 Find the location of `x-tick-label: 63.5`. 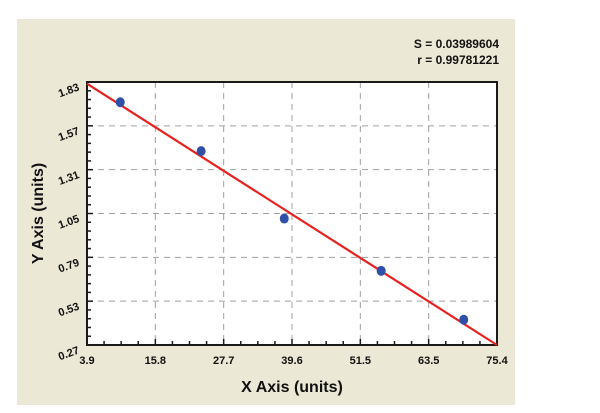

x-tick-label: 63.5 is located at coordinates (428, 361).